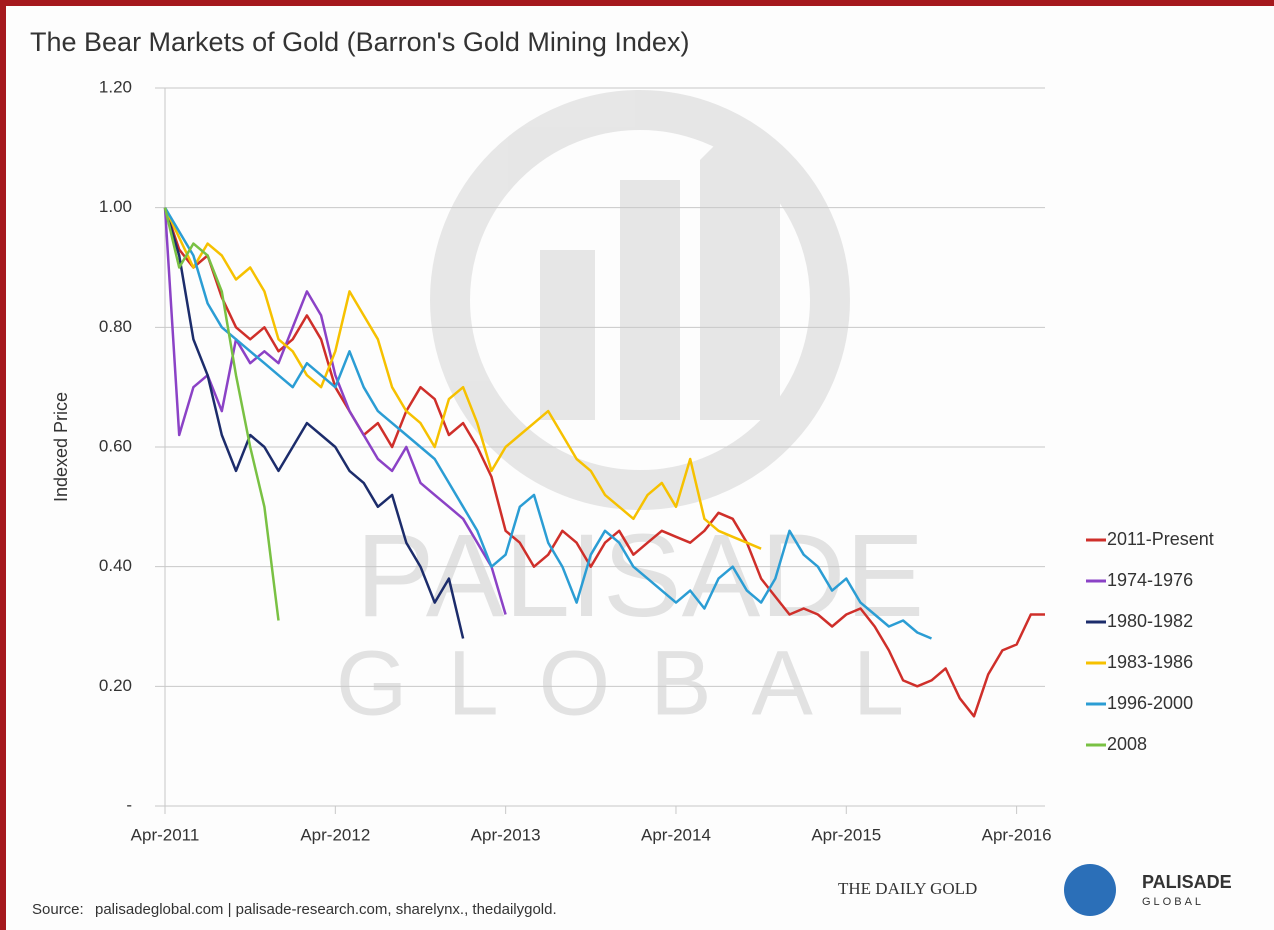  I want to click on watermark-ring, so click(640, 300).